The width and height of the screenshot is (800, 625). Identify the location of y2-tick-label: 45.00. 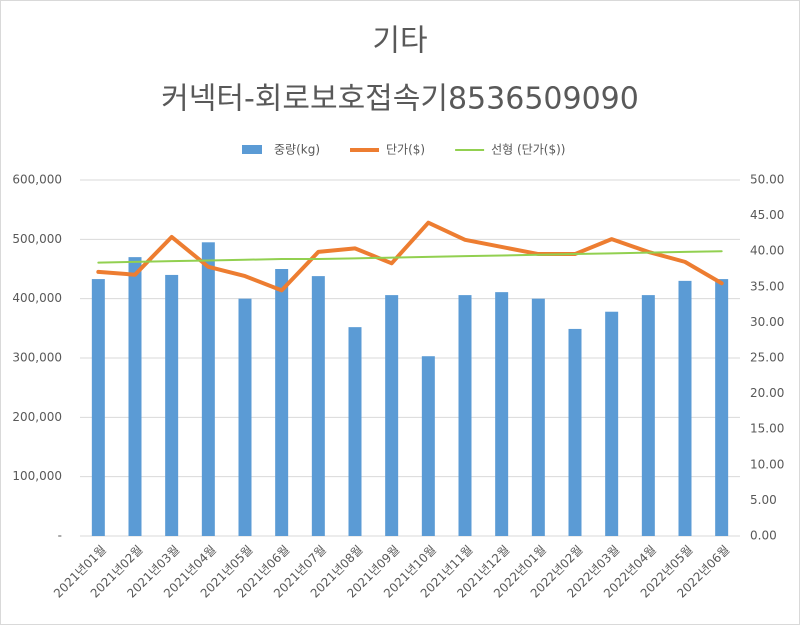
(767, 215).